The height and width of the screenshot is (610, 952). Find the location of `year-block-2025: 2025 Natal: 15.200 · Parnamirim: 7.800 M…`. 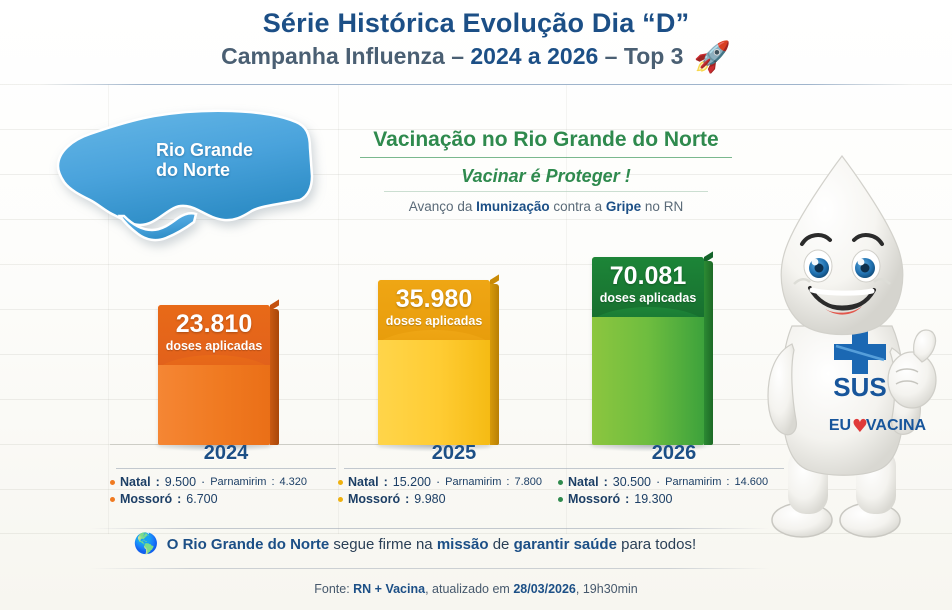

year-block-2025: 2025 Natal: 15.200 · Parnamirim: 7.800 M… is located at coordinates (454, 475).